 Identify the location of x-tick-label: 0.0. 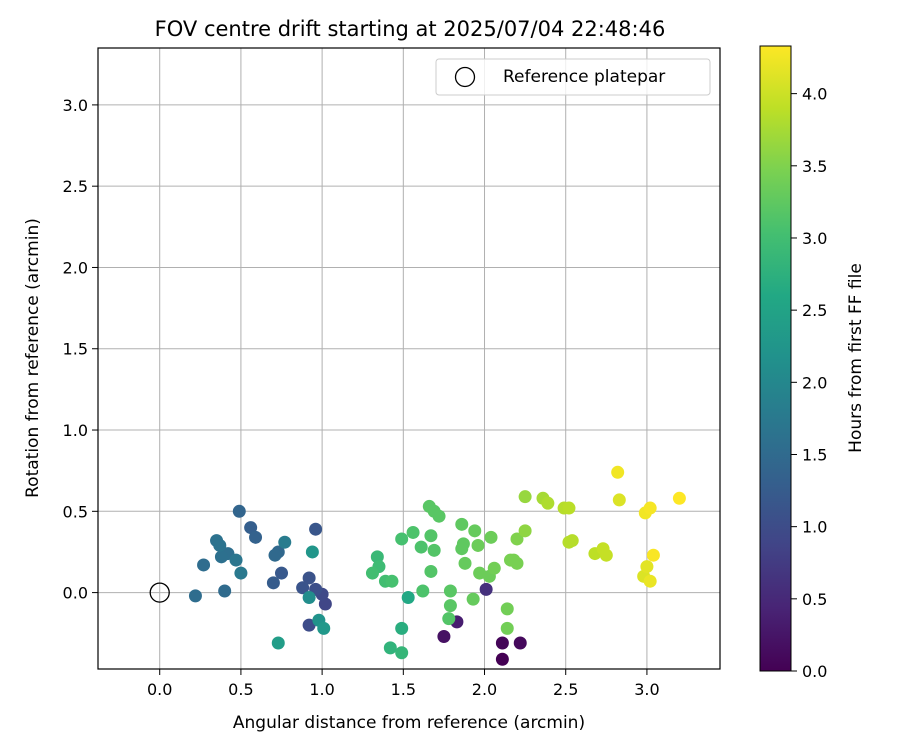
(159, 689).